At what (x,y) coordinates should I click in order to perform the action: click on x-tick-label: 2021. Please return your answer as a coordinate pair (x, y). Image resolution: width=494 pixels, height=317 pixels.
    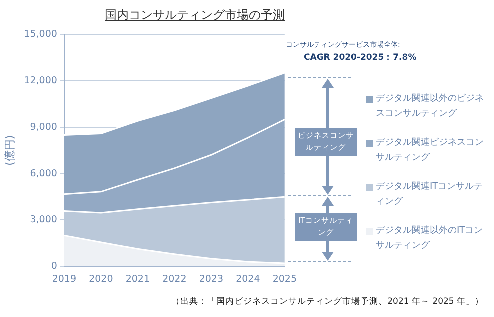
    Looking at the image, I should click on (138, 279).